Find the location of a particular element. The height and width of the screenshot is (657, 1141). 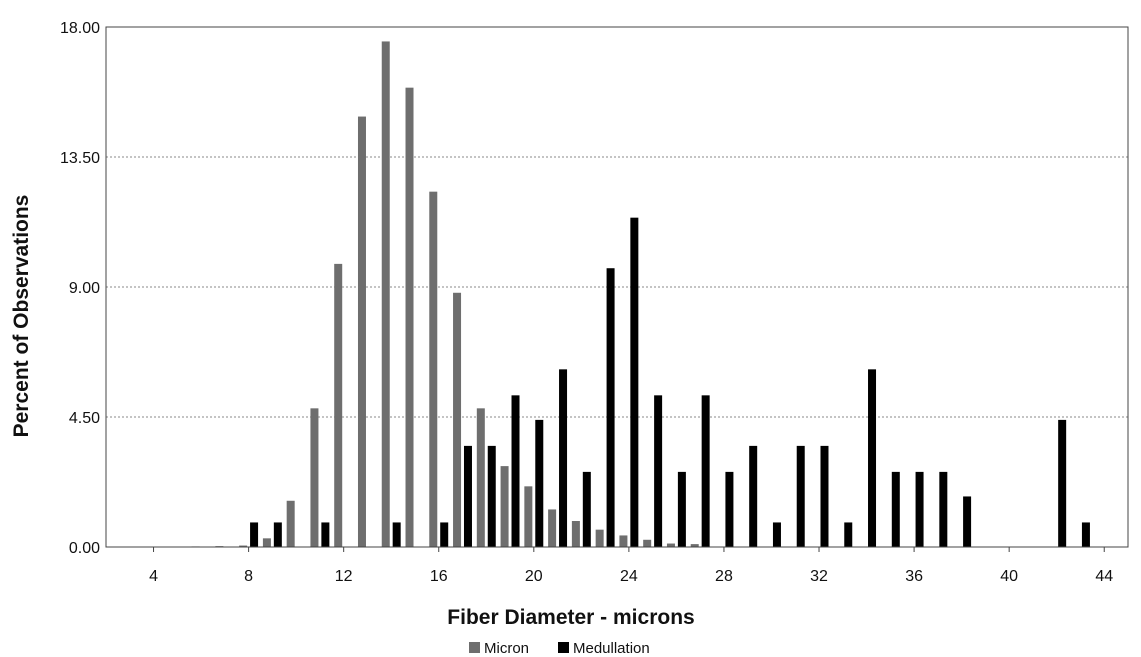

y-tick-label: 18.00 is located at coordinates (80, 28).